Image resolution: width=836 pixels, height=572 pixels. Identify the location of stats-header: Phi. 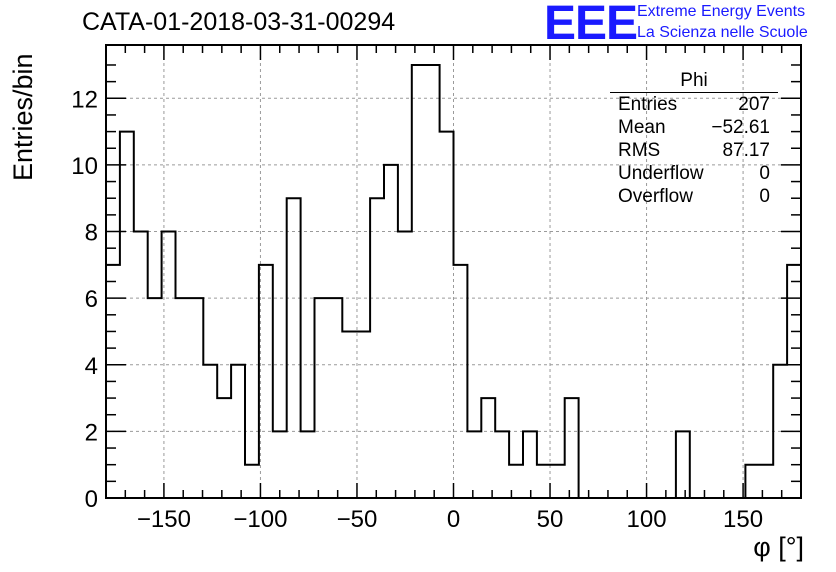
(694, 81).